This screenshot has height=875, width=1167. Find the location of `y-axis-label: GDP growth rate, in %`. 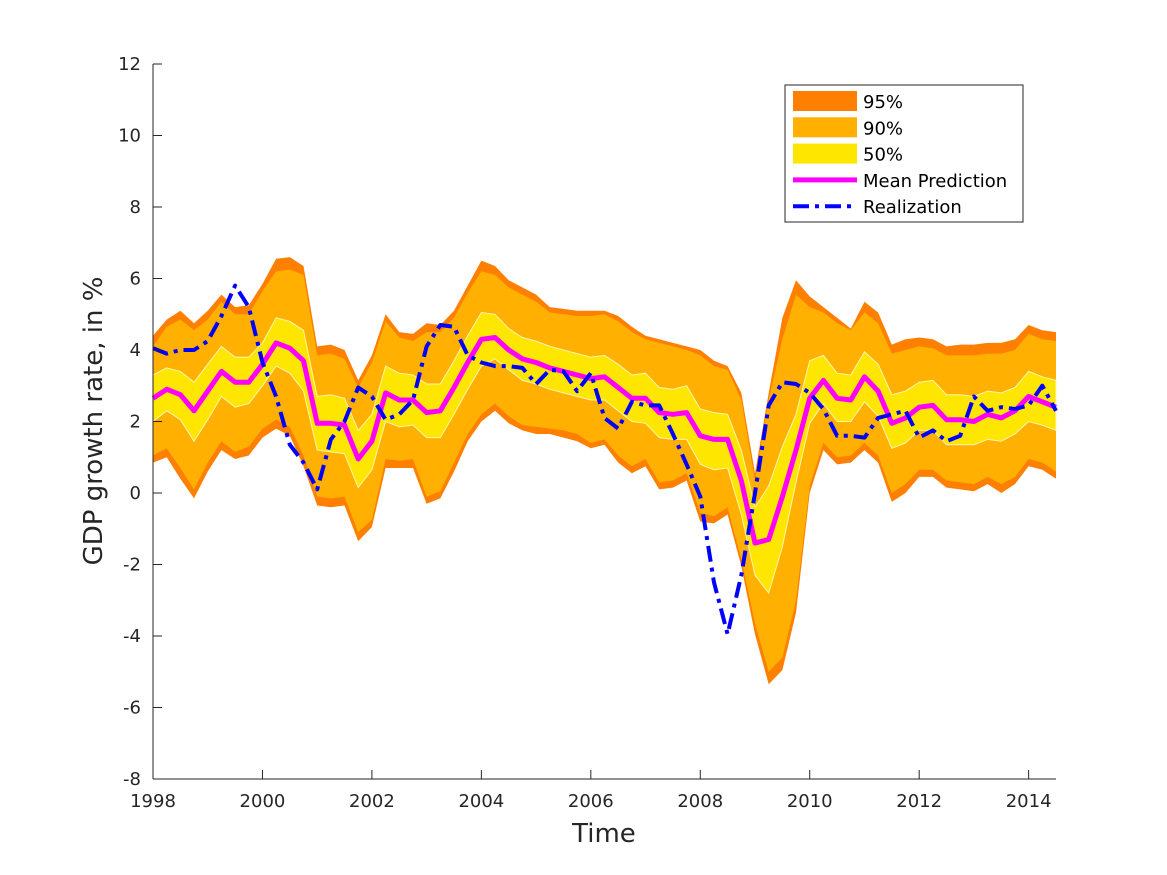

y-axis-label: GDP growth rate, in % is located at coordinates (94, 421).